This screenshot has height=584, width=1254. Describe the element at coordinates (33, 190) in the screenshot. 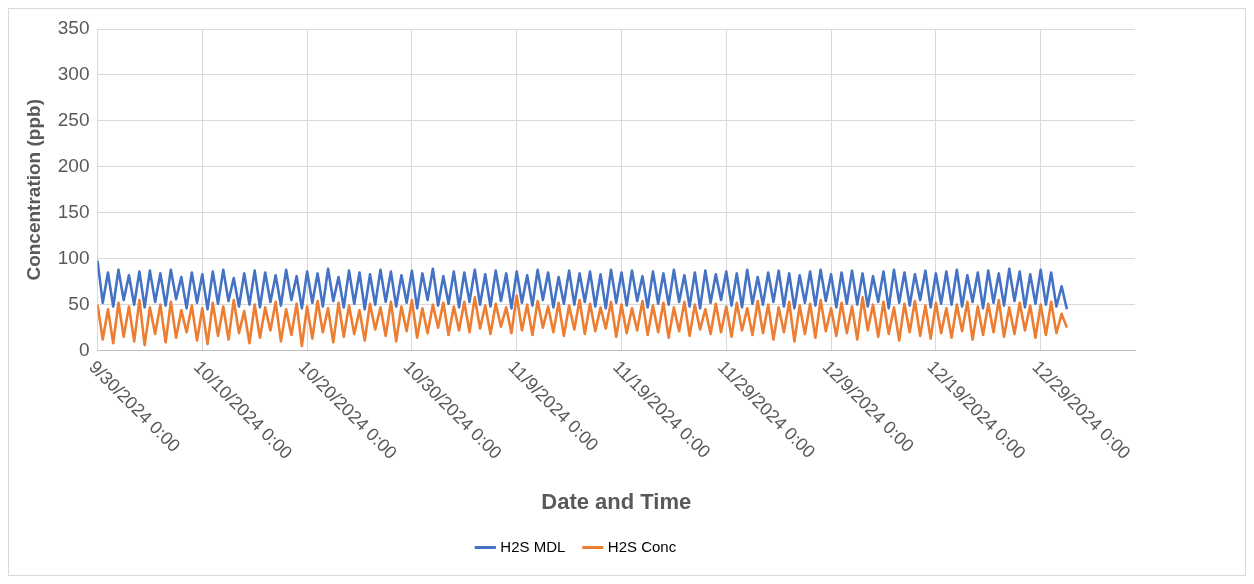

I see `y-axis-title: Concentration (ppb)` at that location.